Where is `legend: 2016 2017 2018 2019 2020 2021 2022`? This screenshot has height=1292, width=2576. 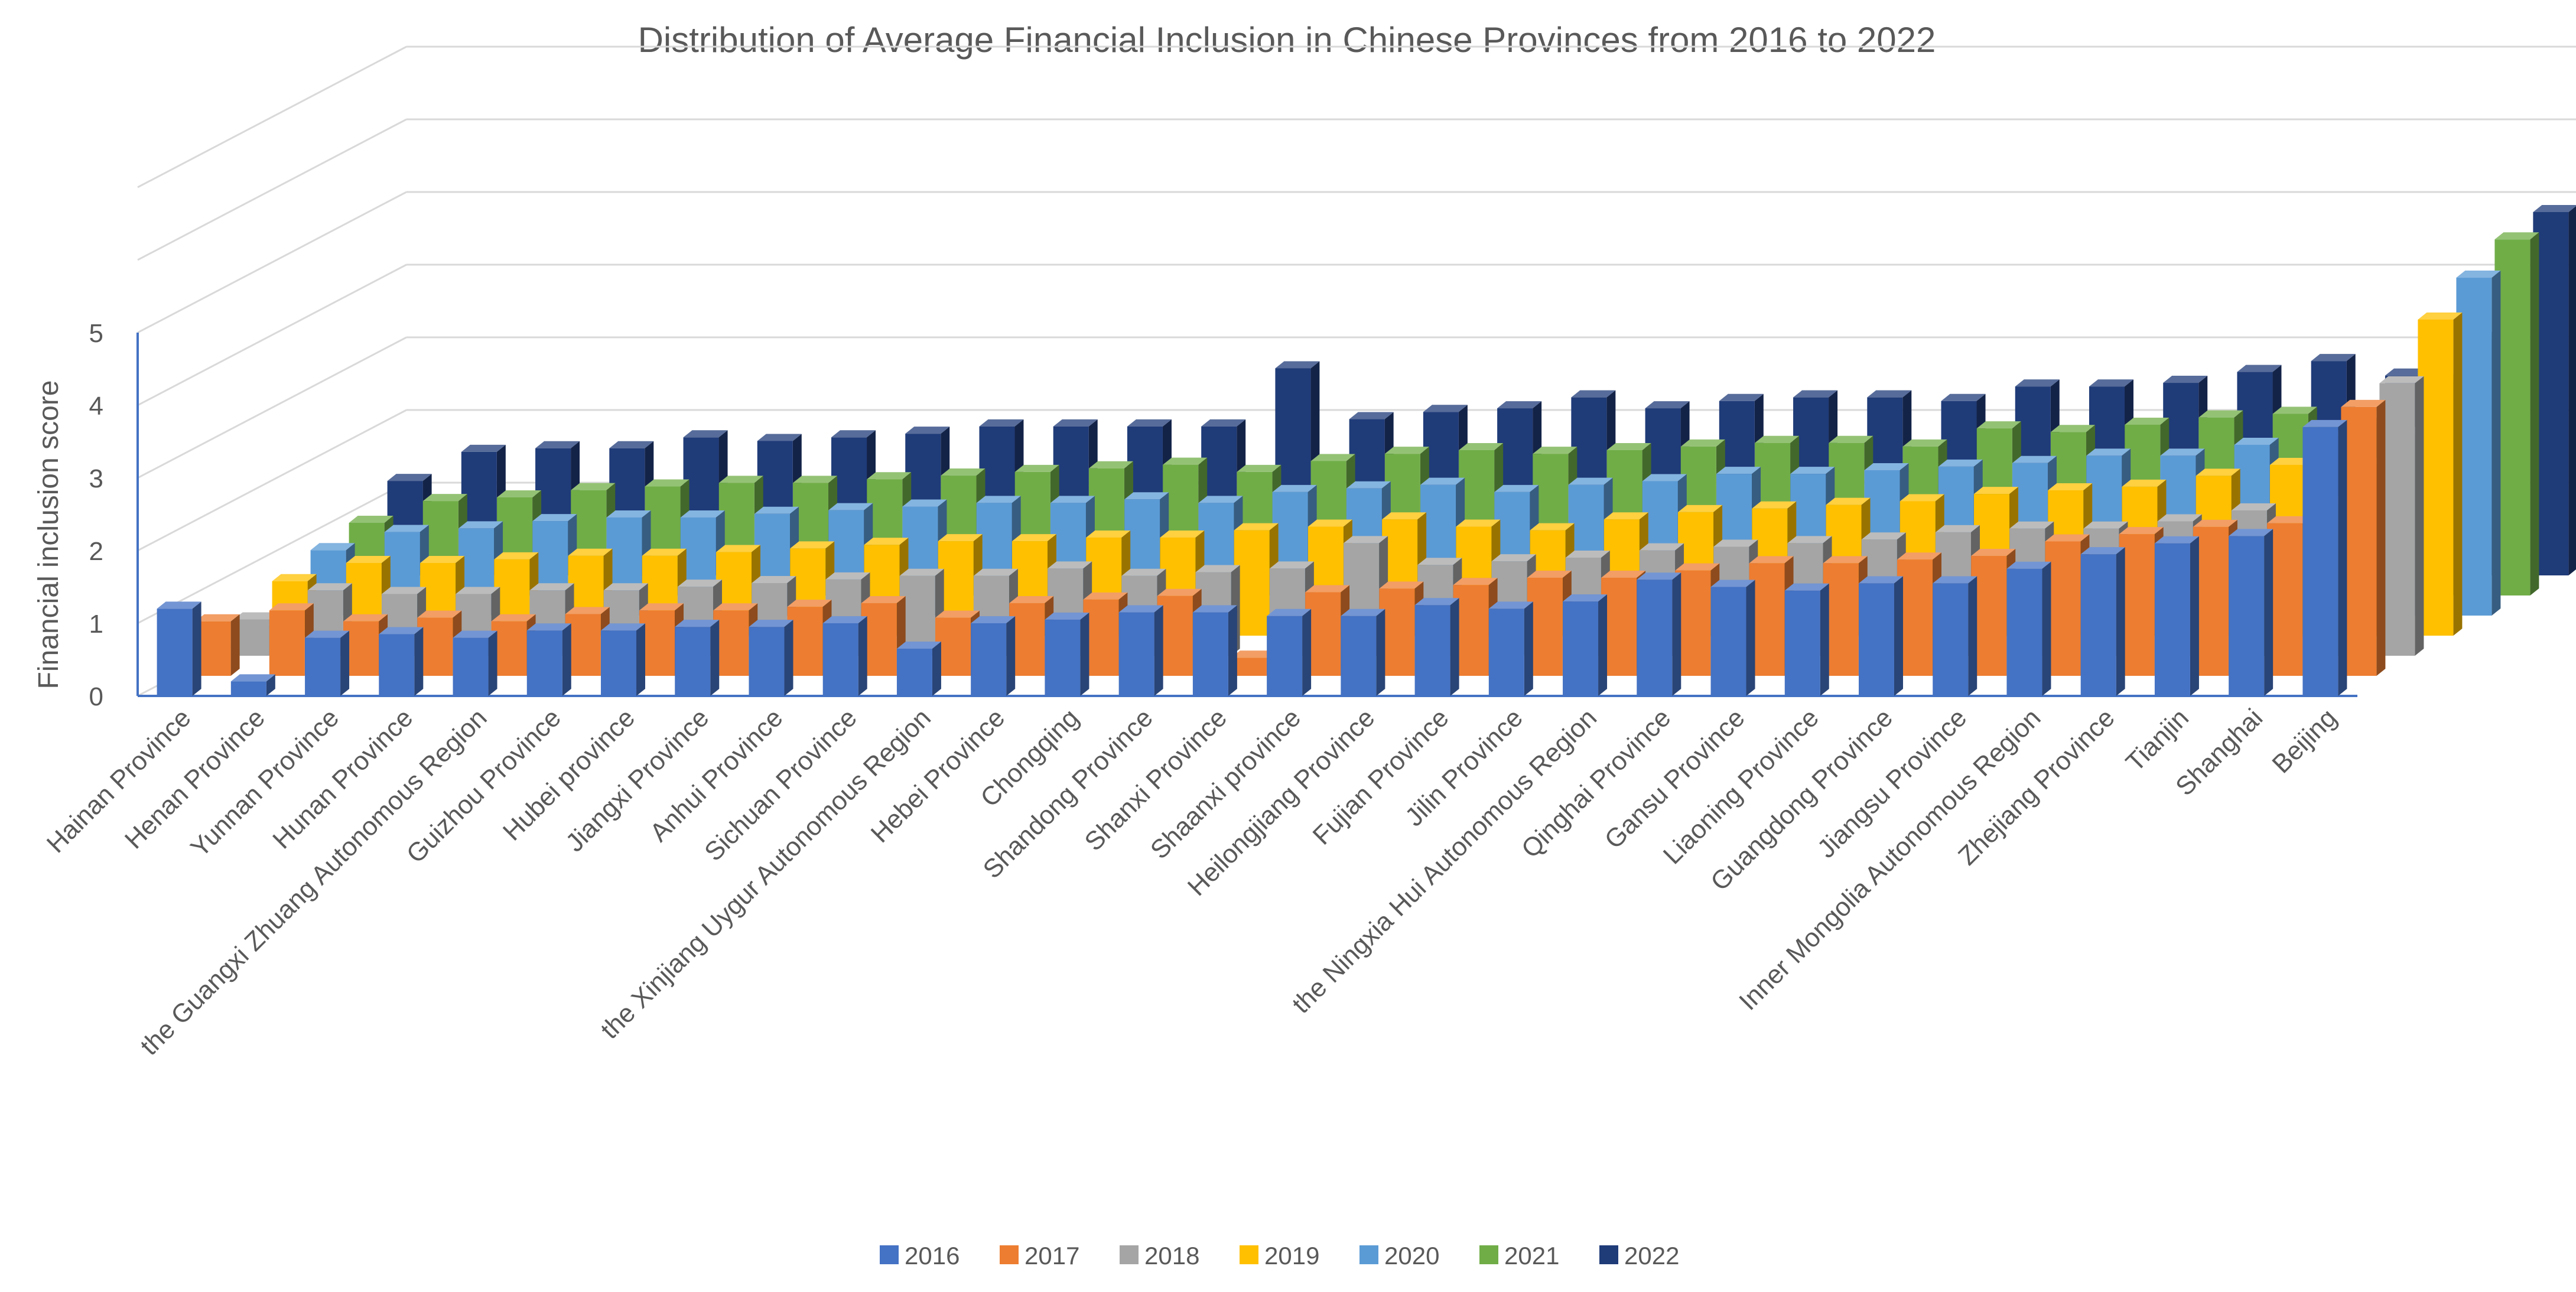
legend: 2016 2017 2018 2019 2020 2021 2022 is located at coordinates (1279, 1256).